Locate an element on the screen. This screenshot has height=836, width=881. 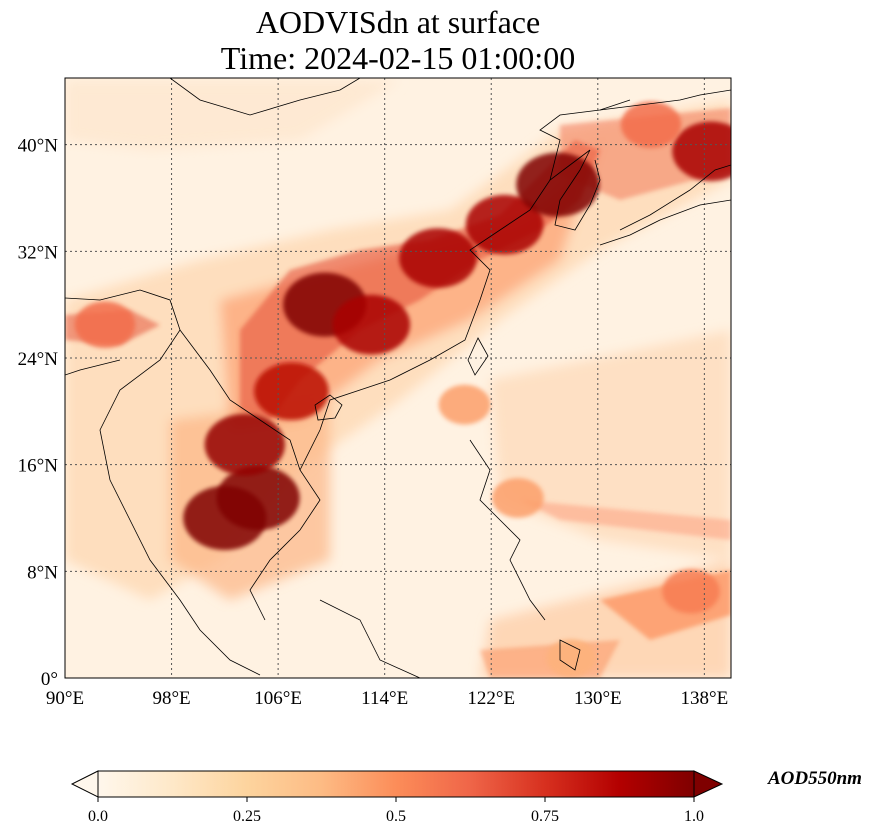
colorbar-body is located at coordinates (396, 784).